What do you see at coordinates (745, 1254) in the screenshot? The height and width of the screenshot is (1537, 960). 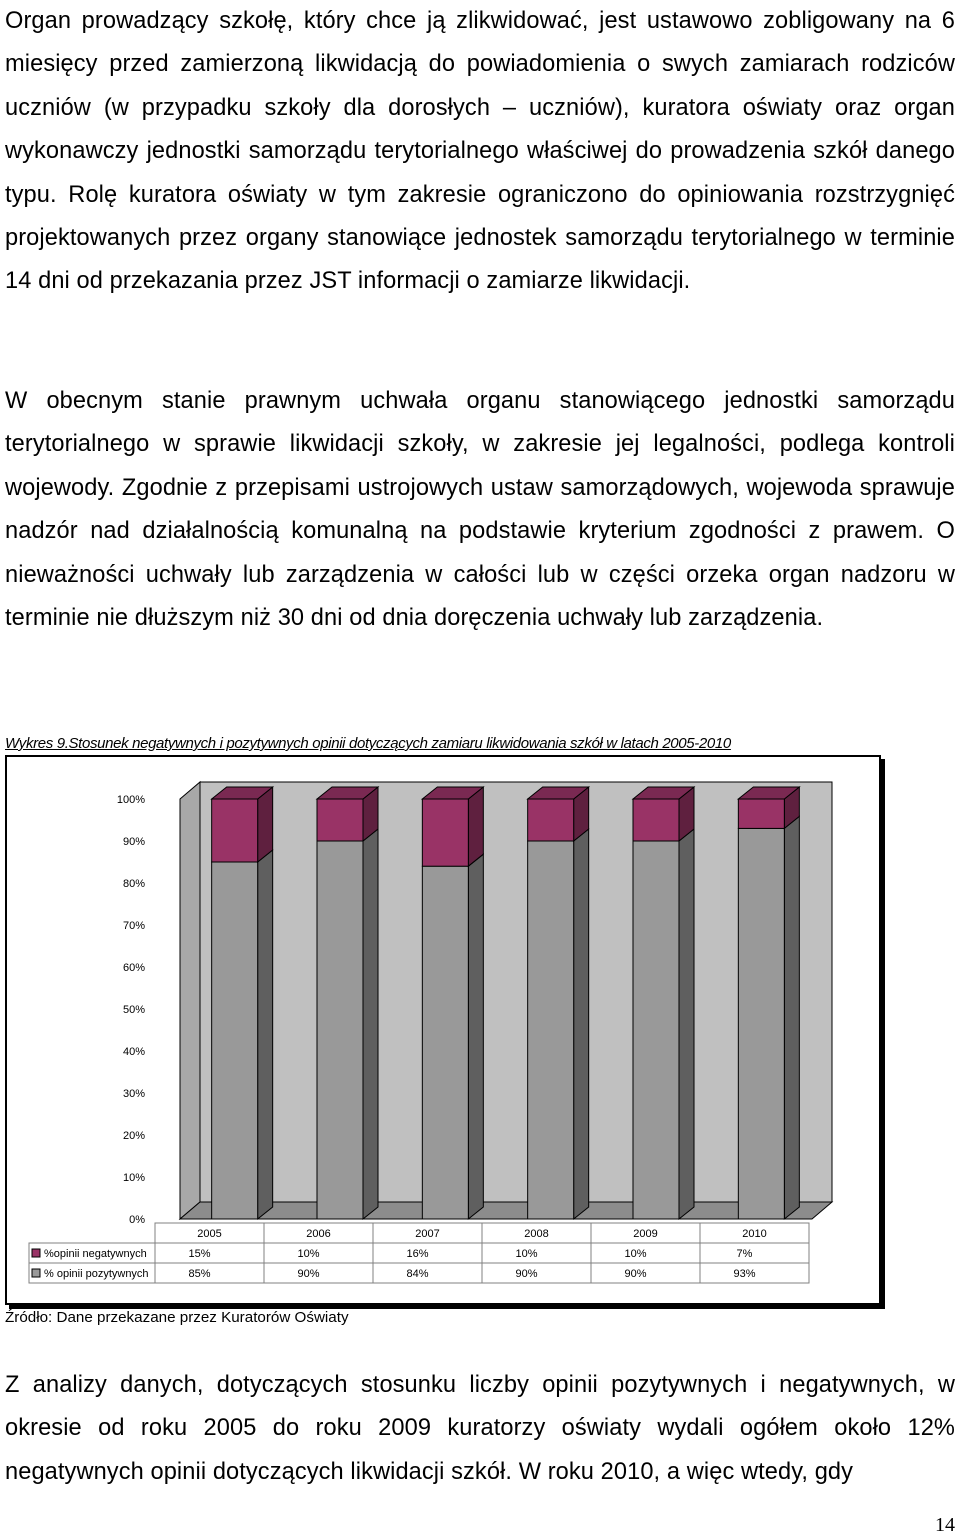 I see `data-label: 7%` at bounding box center [745, 1254].